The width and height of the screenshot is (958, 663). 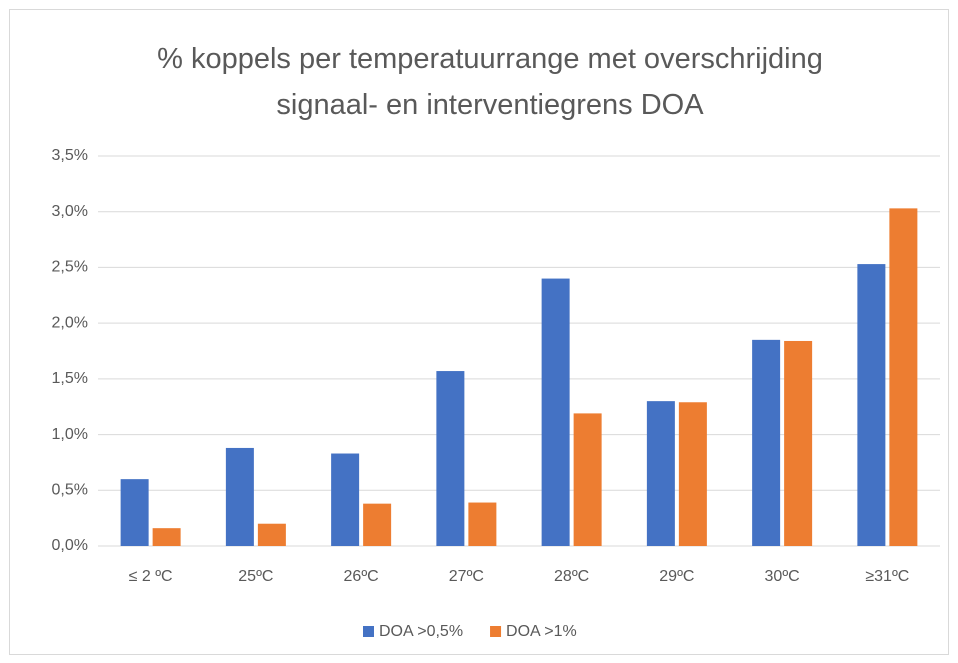 I want to click on x-tick-label: 27ºC, so click(x=466, y=576).